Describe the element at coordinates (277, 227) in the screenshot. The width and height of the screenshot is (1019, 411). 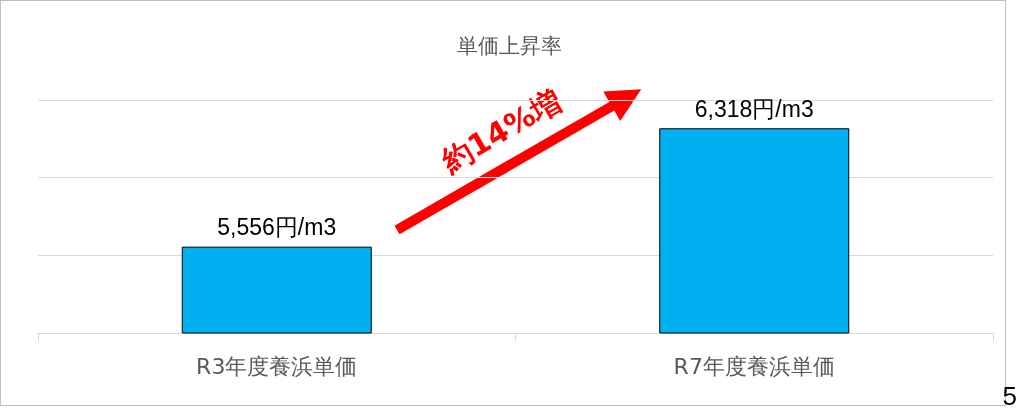
I see `data-label: 5,556円/m3` at that location.